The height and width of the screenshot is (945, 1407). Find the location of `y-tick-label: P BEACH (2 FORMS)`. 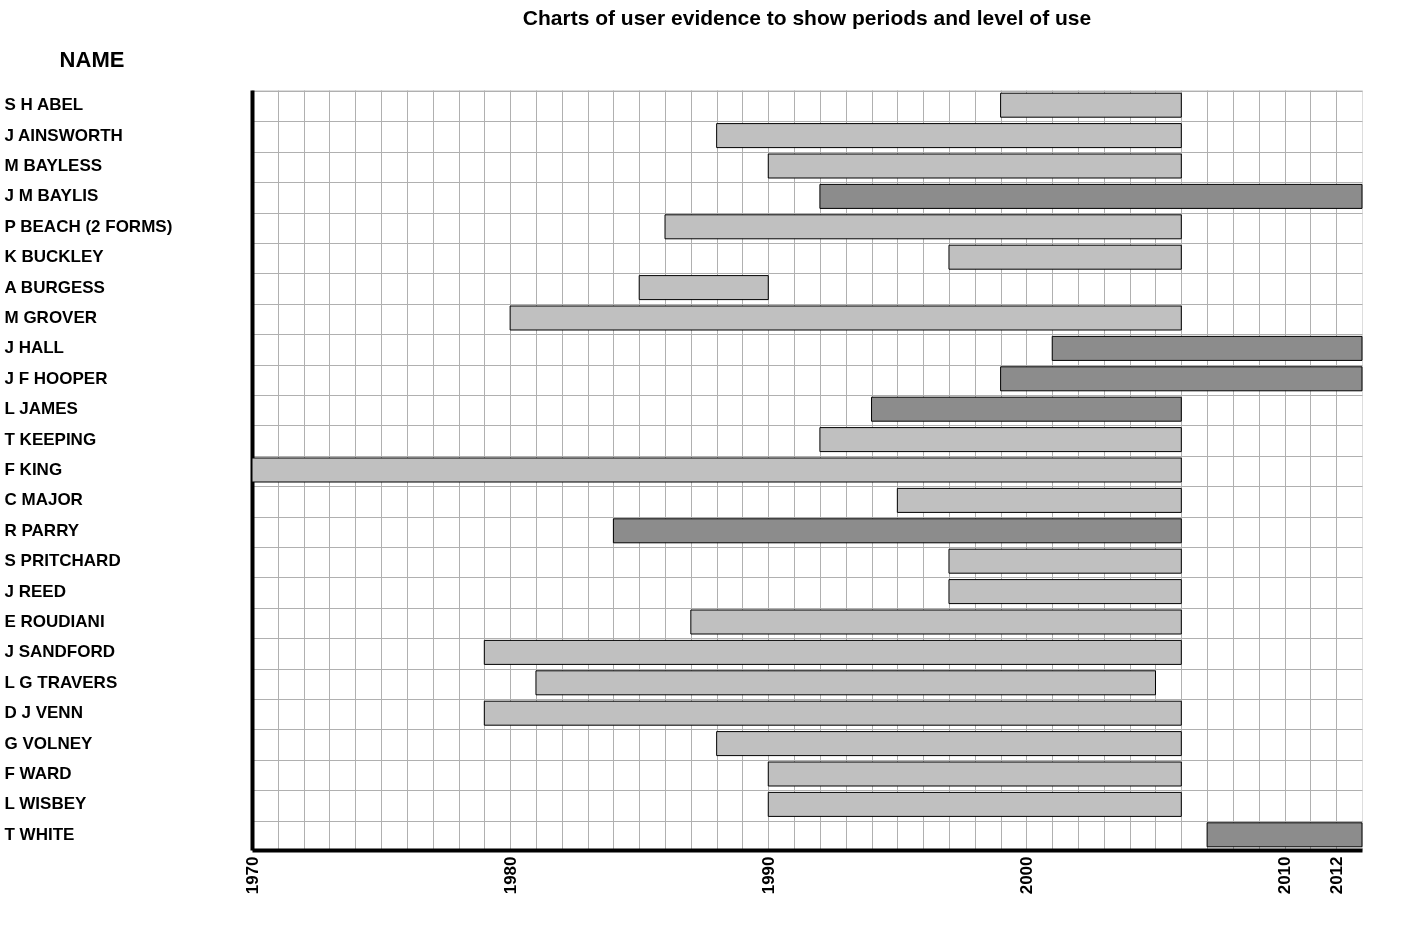

y-tick-label: P BEACH (2 FORMS) is located at coordinates (88, 226).